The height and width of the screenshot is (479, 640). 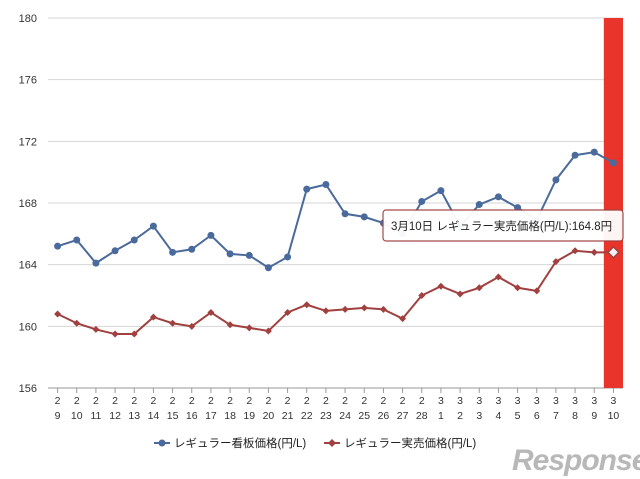 What do you see at coordinates (332, 443) in the screenshot?
I see `legend-diamond-icon` at bounding box center [332, 443].